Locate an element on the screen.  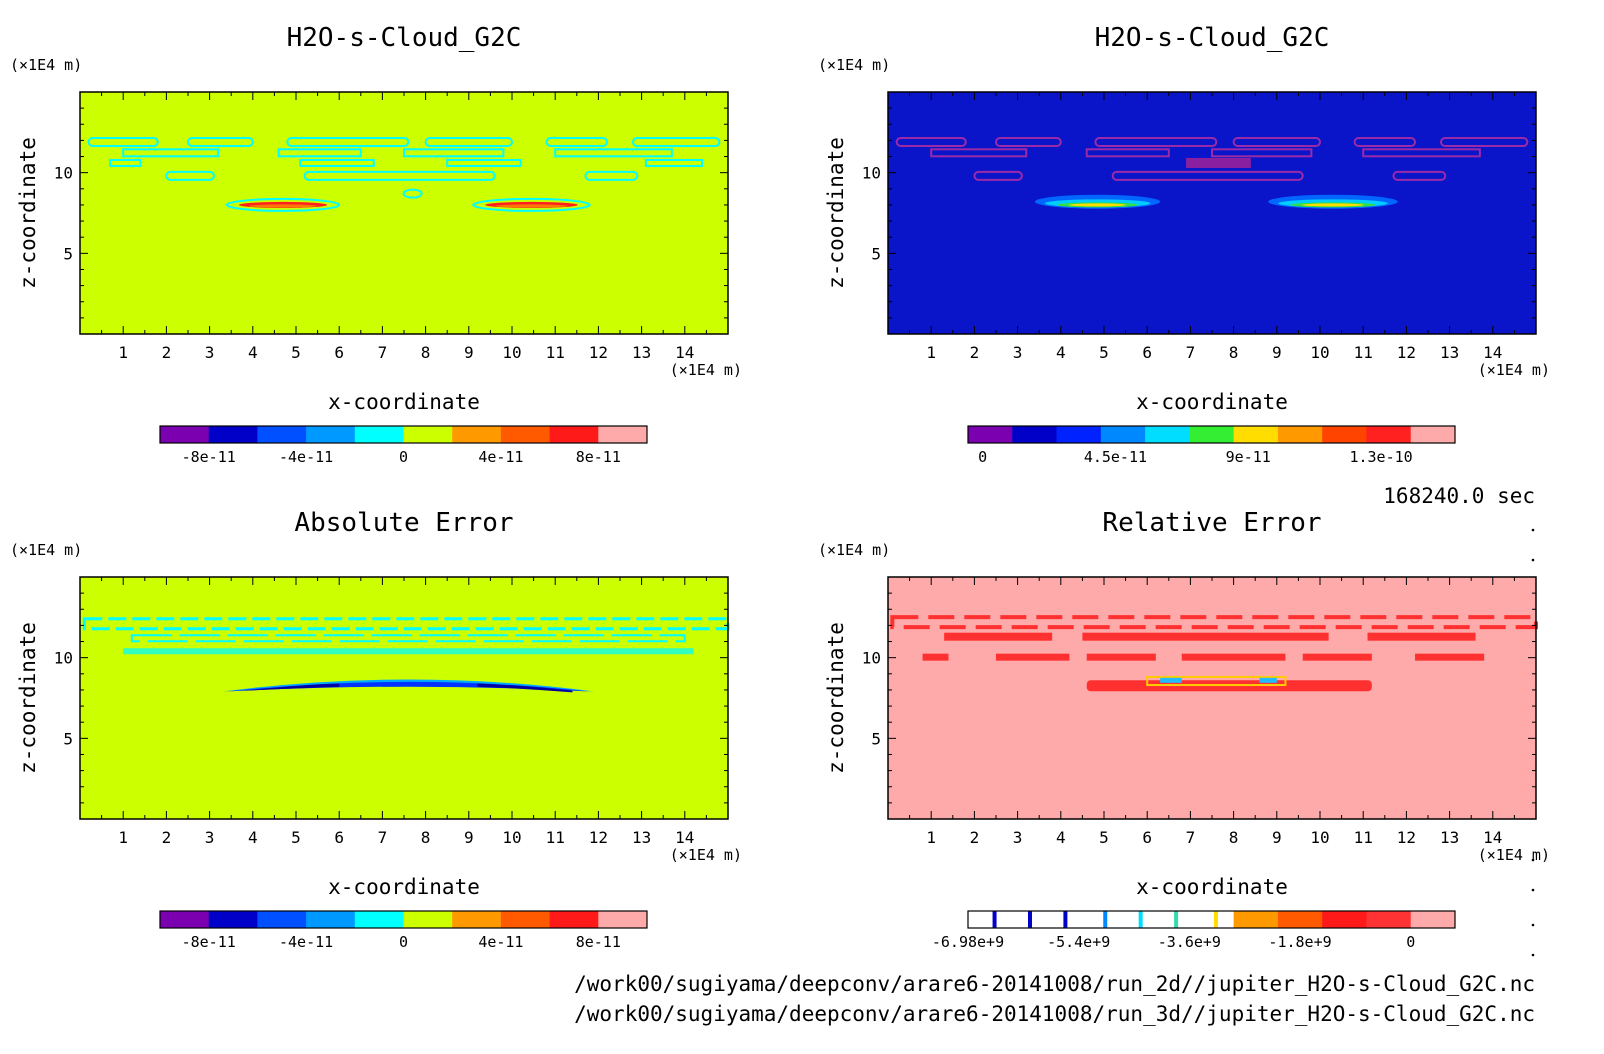
x-tick-label: 11 is located at coordinates (555, 837).